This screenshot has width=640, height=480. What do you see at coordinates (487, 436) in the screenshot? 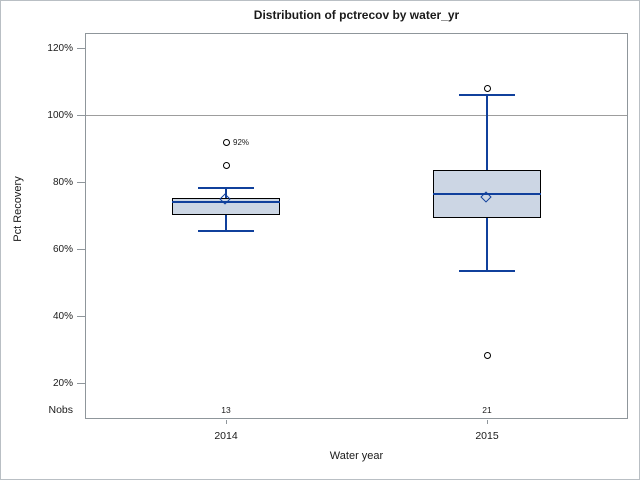
I see `x-category-label: 2015` at bounding box center [487, 436].